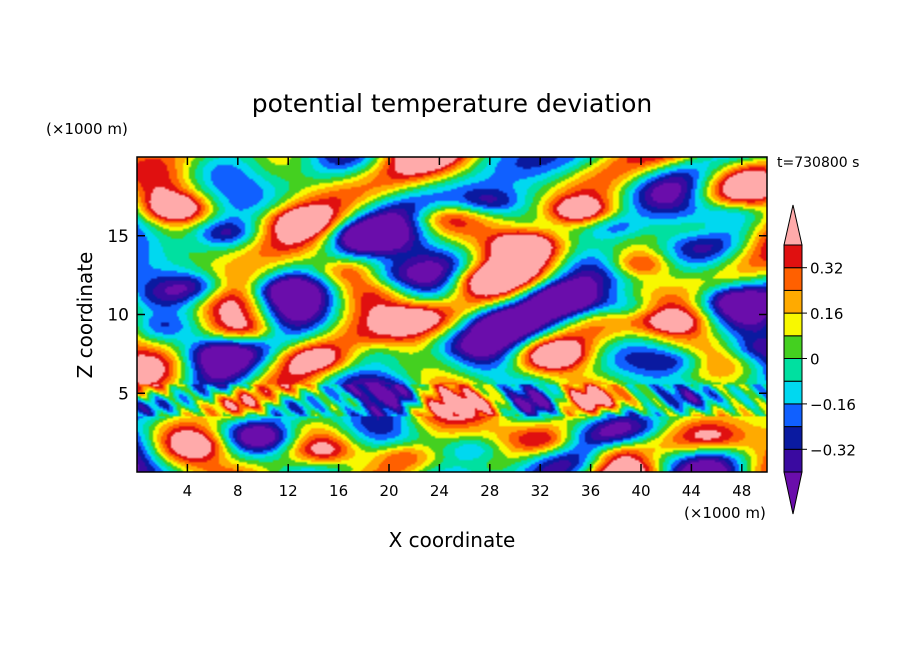  What do you see at coordinates (452, 103) in the screenshot?
I see `chart-title: potential temperature deviation` at bounding box center [452, 103].